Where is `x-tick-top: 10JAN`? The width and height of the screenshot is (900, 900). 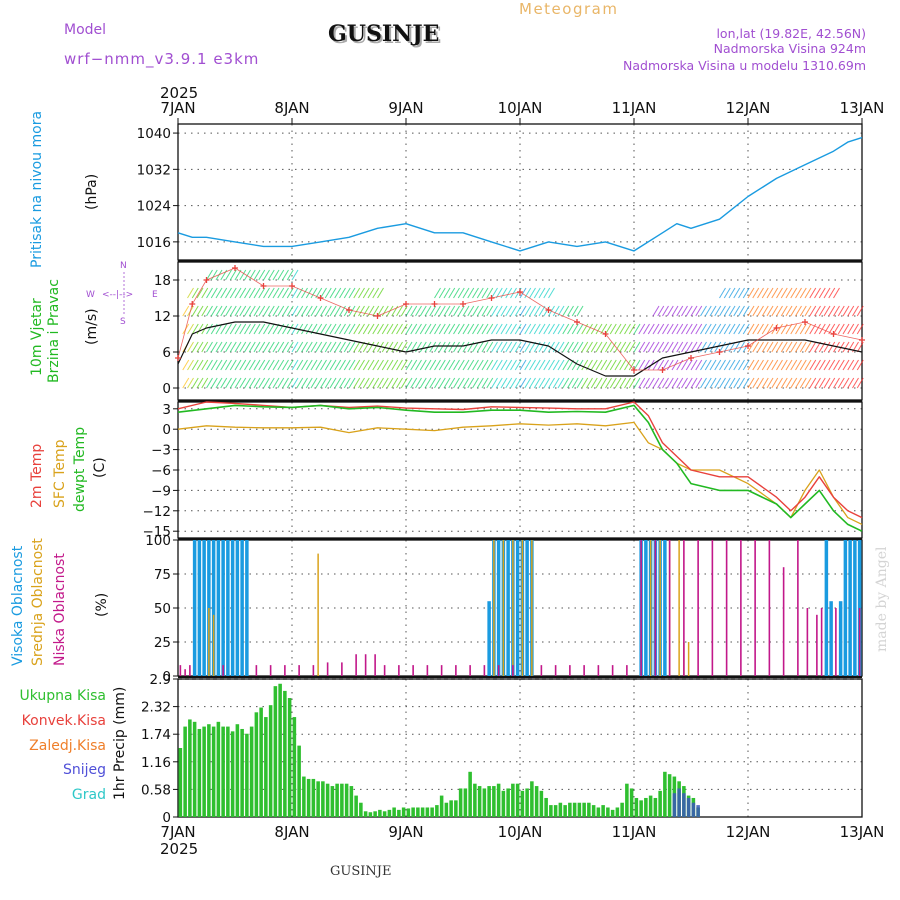 x-tick-top: 10JAN is located at coordinates (520, 108).